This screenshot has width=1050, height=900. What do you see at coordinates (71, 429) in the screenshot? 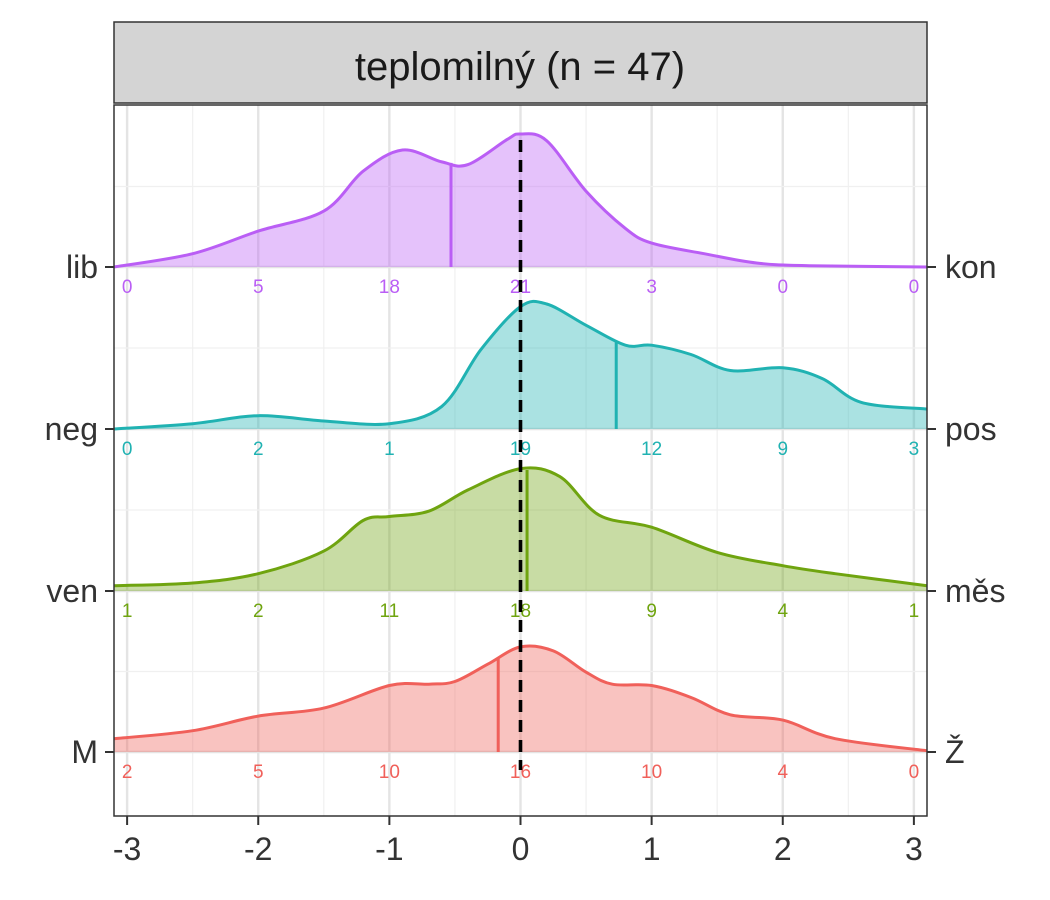
I see `left-group-label: neg` at bounding box center [71, 429].